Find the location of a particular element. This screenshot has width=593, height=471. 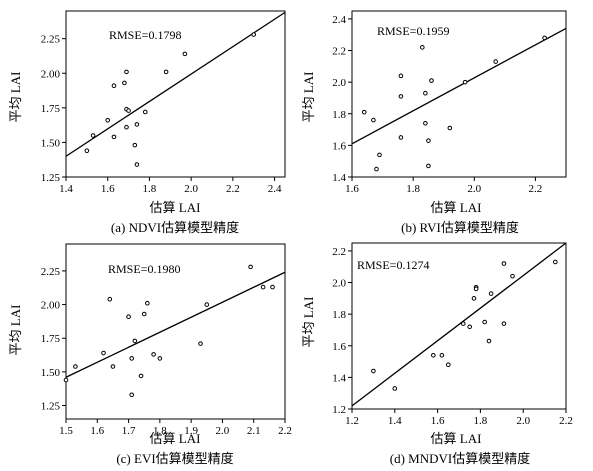

rmse-annotation: RMSE=0.1959 is located at coordinates (413, 31).